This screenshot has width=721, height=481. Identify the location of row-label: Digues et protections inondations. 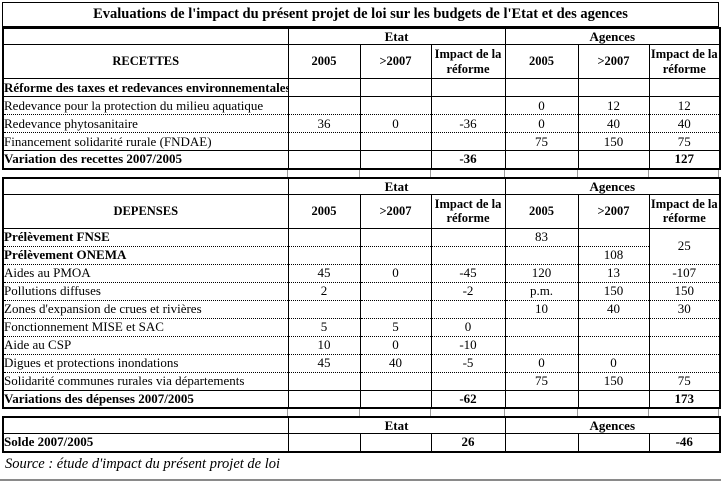
(145, 363).